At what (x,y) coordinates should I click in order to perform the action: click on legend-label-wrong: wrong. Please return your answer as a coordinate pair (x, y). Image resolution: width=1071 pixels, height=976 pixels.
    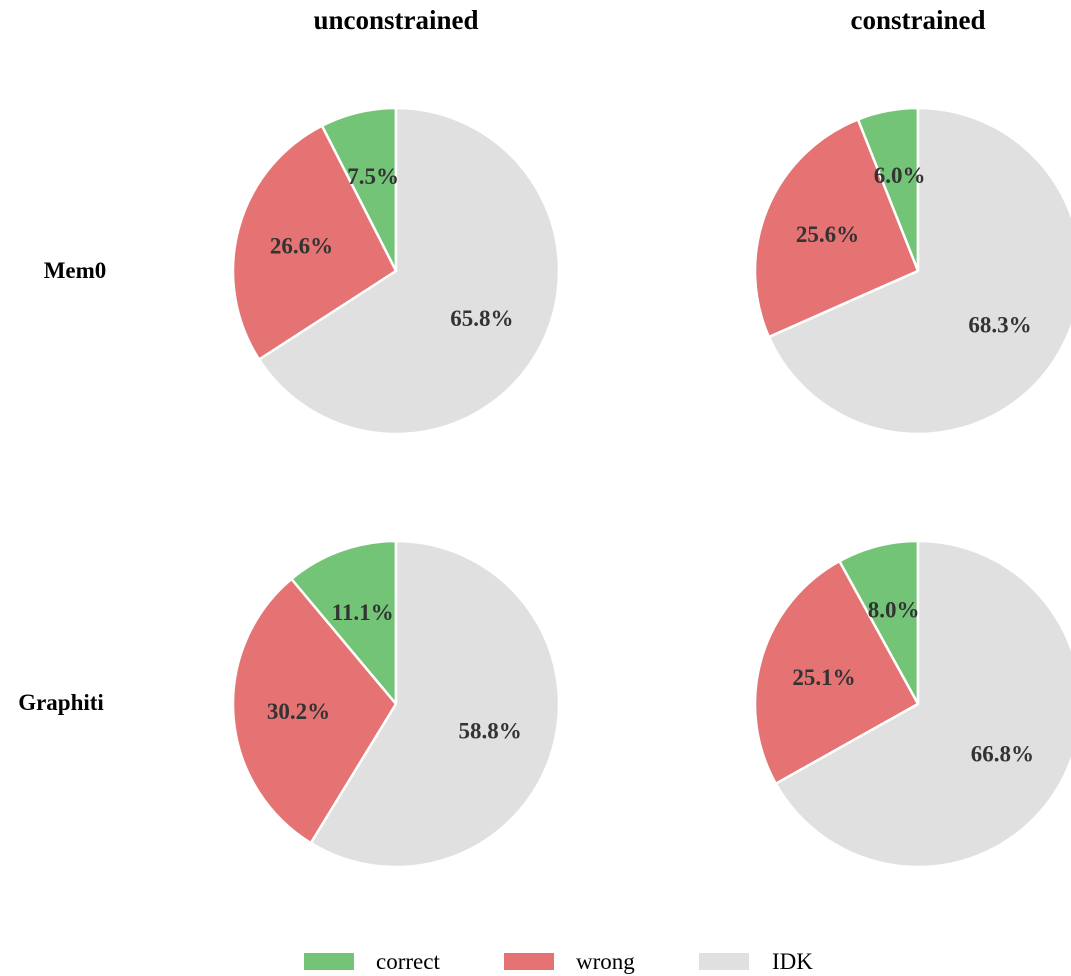
    Looking at the image, I should click on (605, 961).